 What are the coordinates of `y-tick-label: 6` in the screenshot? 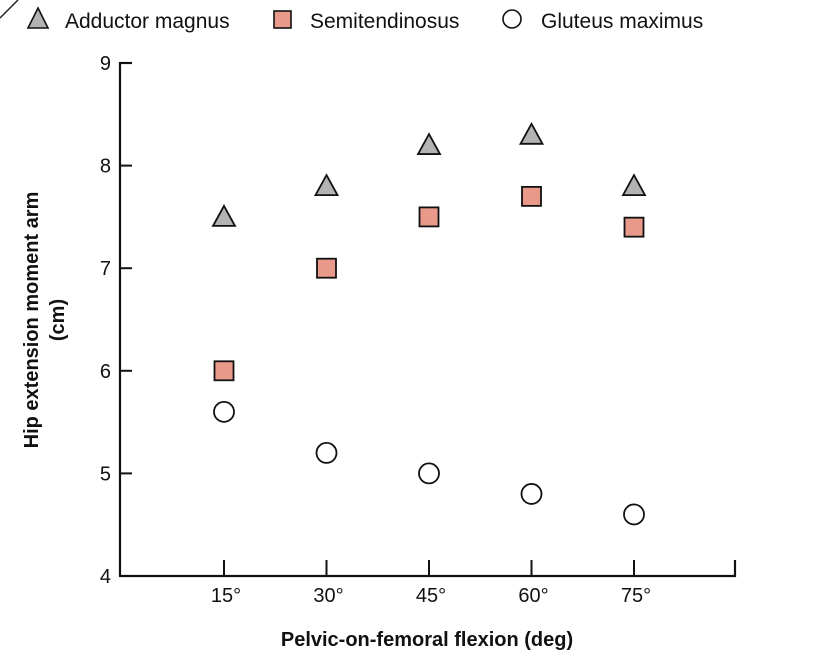 It's located at (105, 372).